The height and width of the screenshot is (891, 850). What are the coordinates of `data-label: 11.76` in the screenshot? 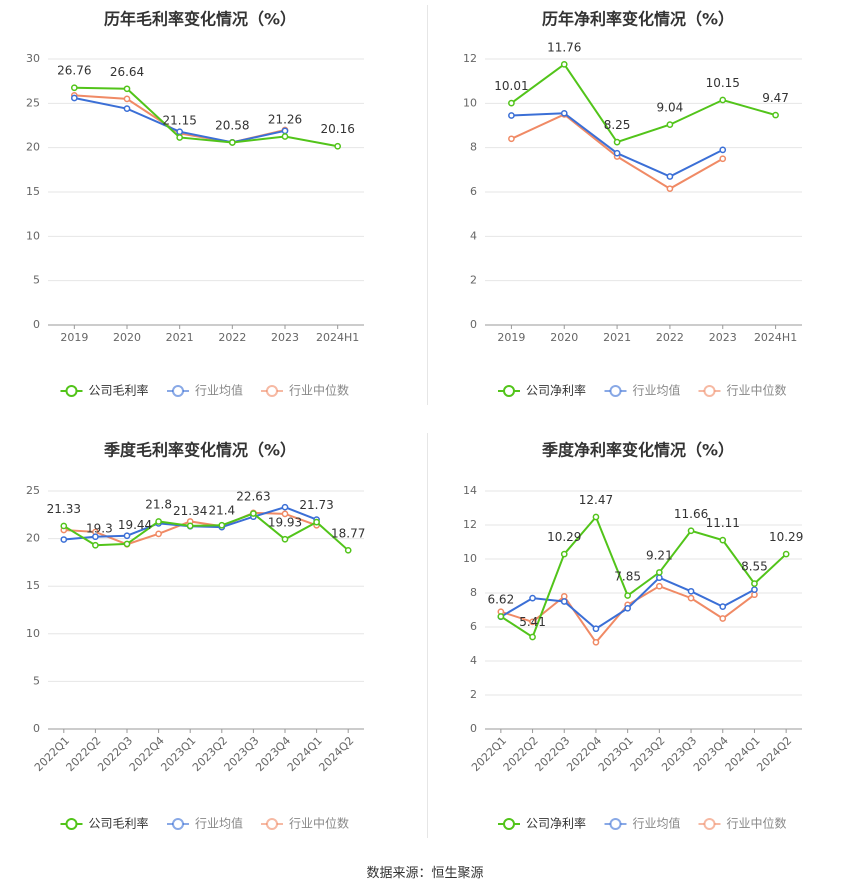 It's located at (564, 47).